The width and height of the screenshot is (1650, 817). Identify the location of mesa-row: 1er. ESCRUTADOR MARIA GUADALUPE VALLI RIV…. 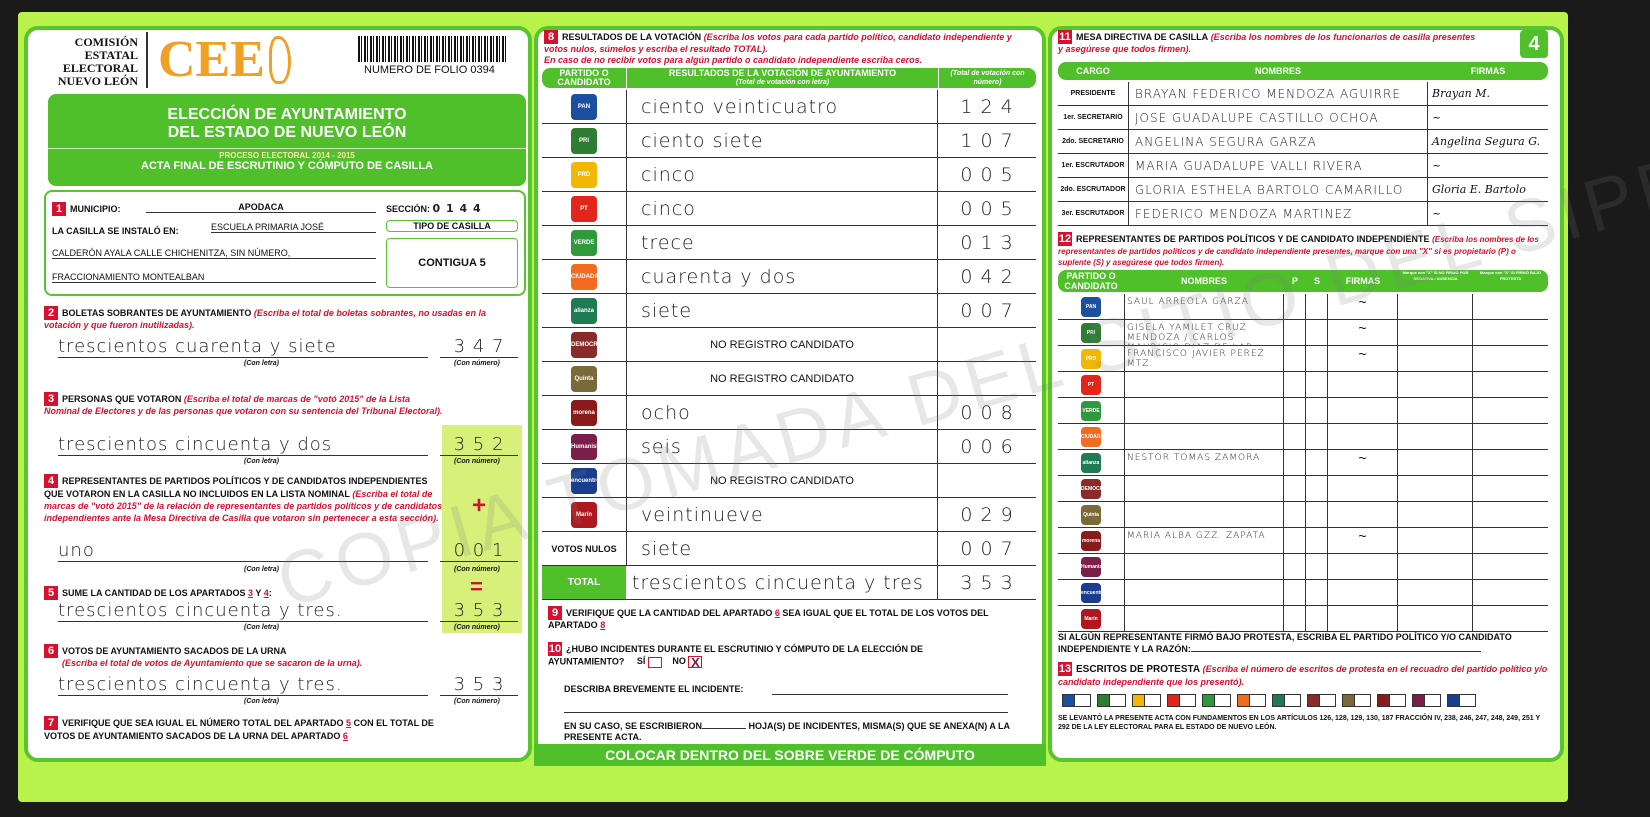
(1303, 166).